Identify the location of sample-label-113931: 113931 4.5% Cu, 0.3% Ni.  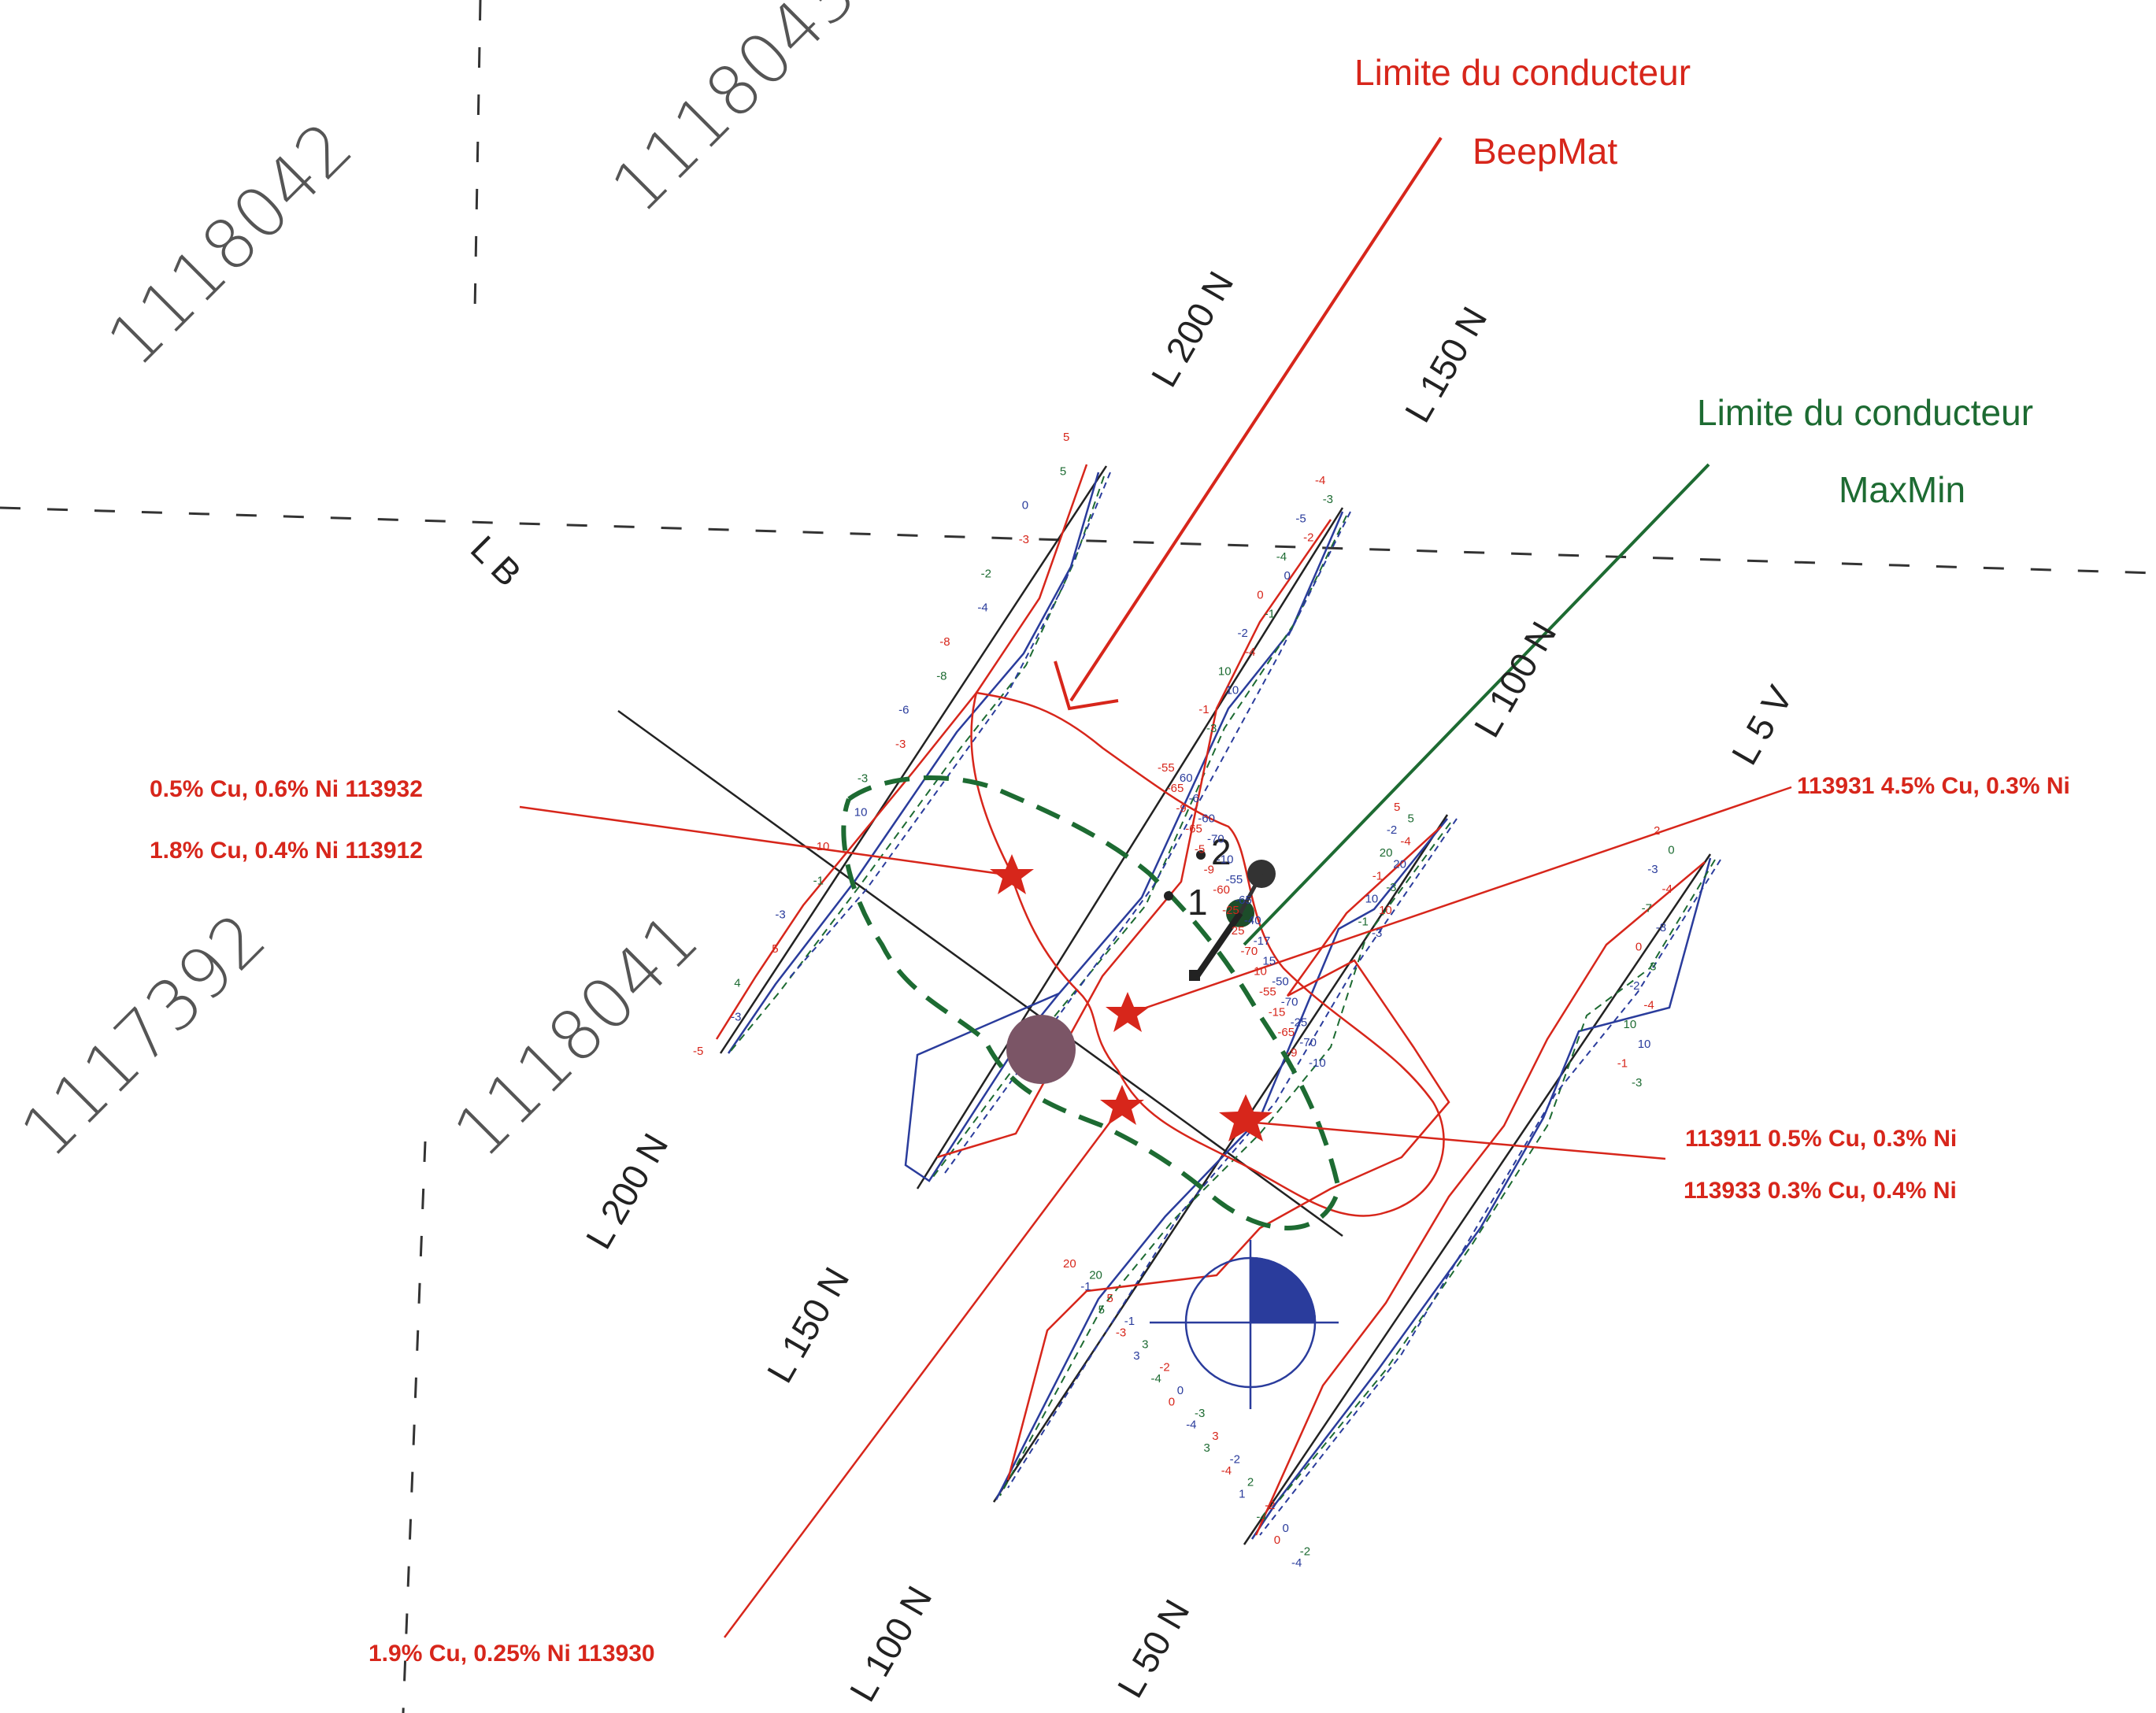
(1933, 786).